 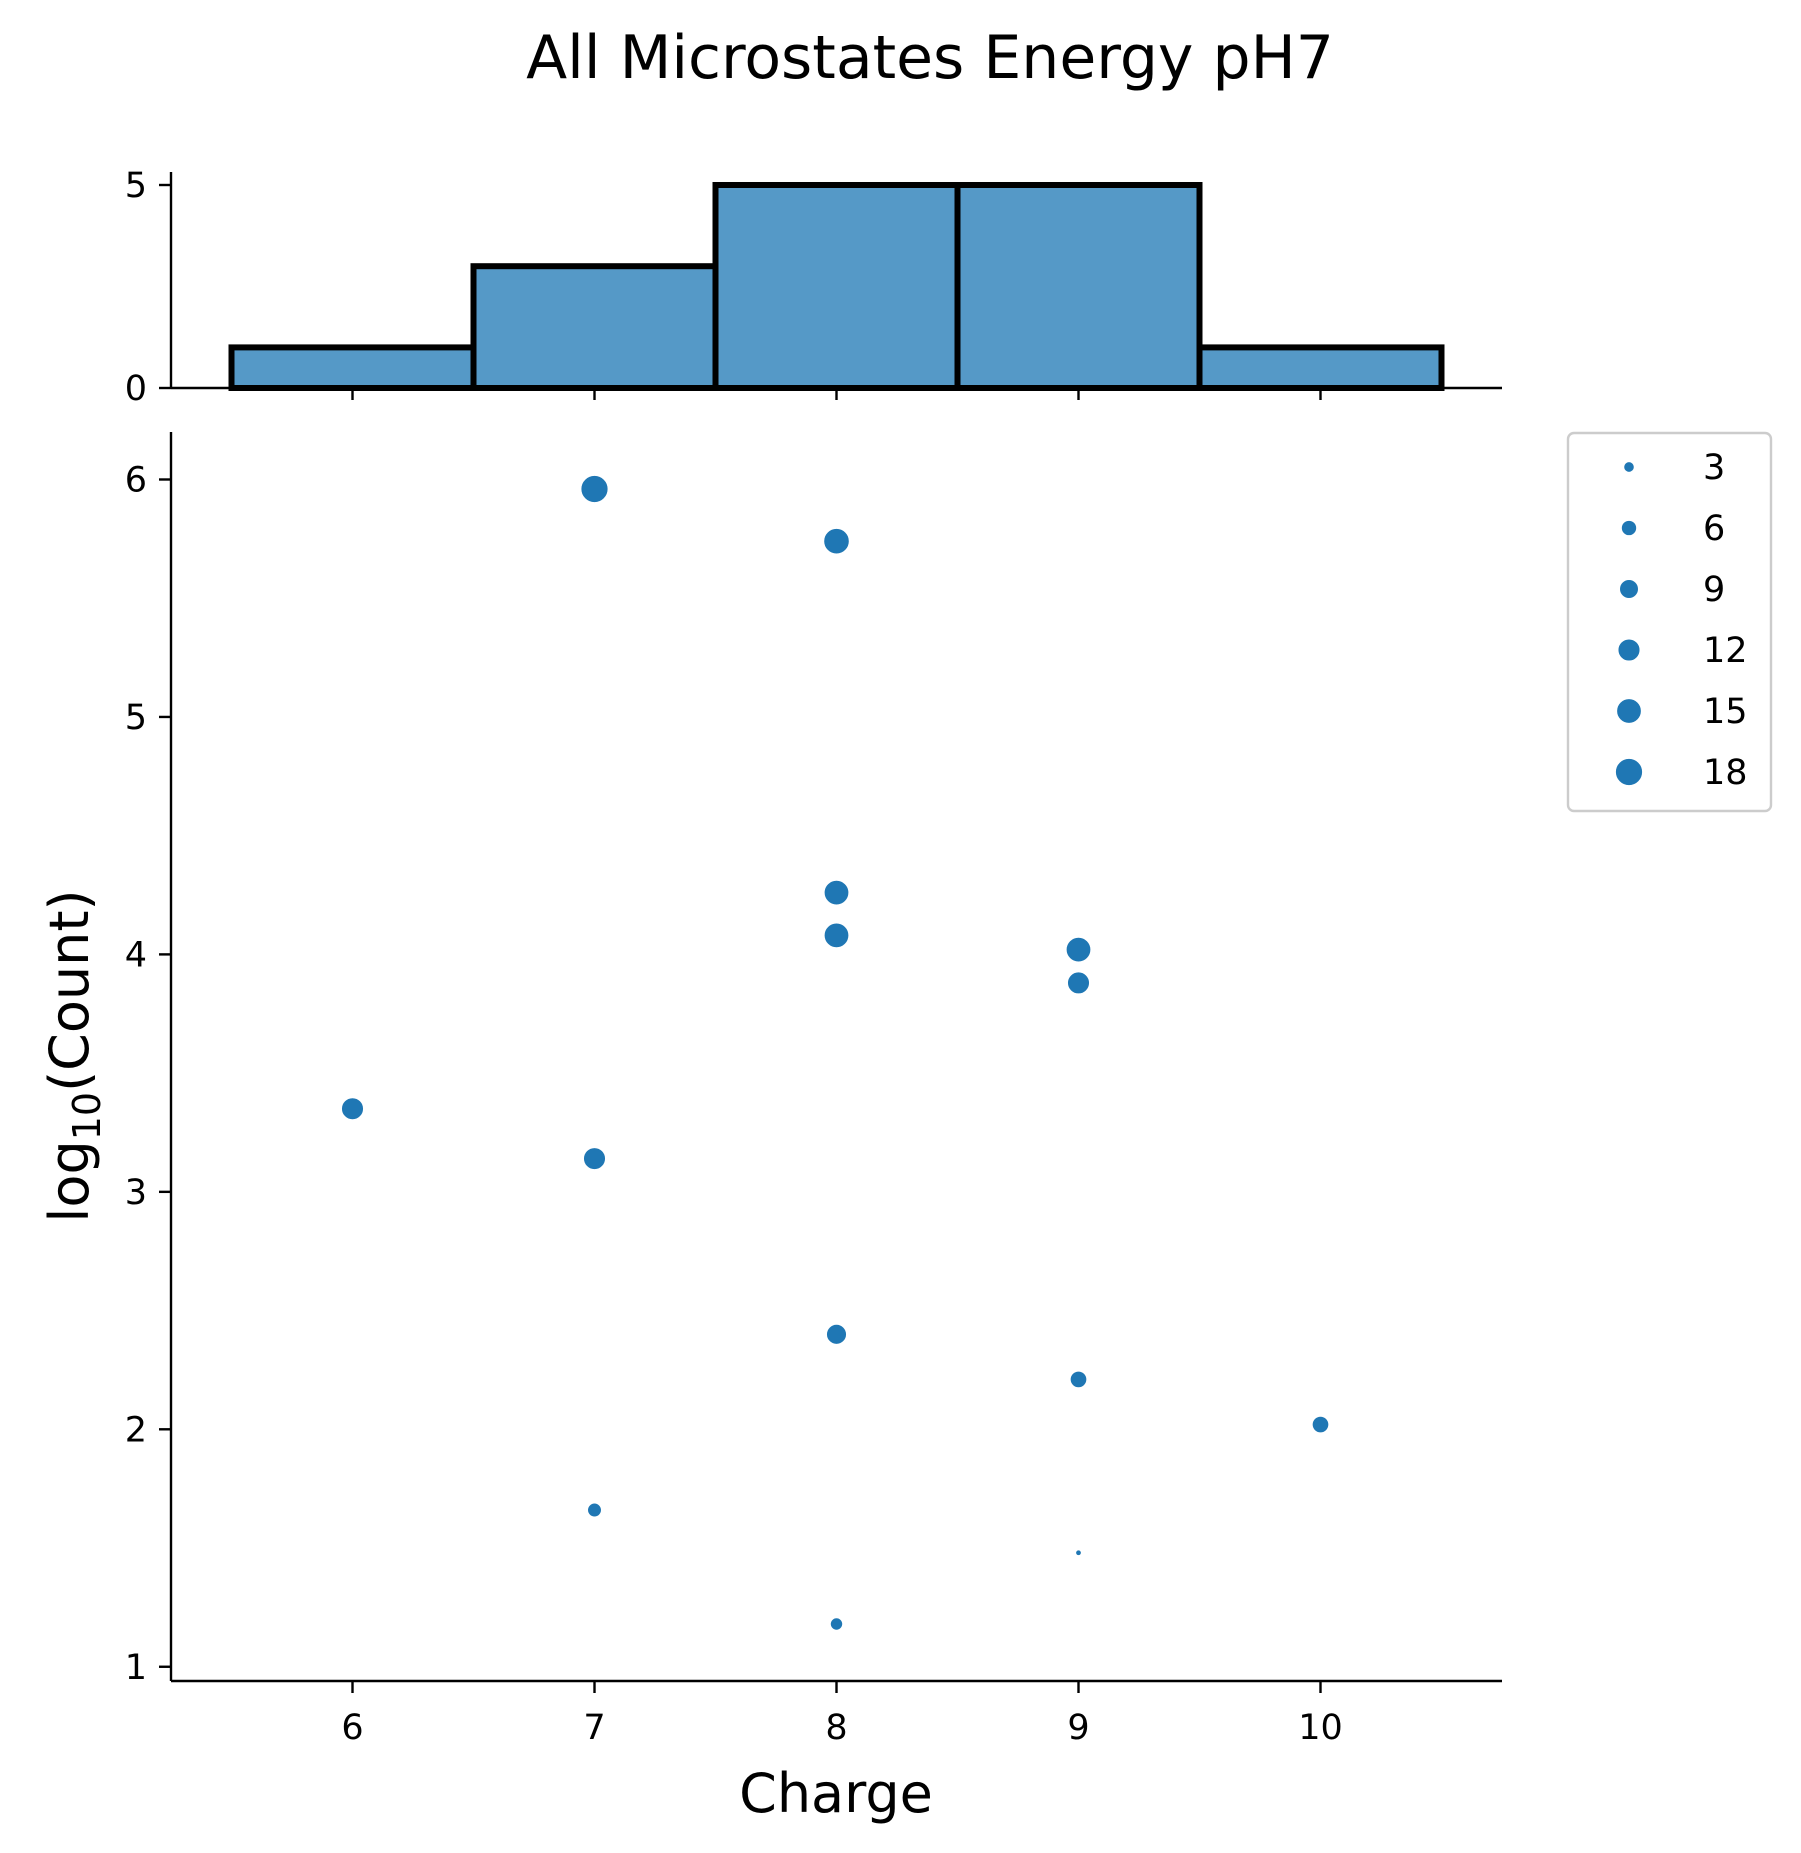 What do you see at coordinates (136, 718) in the screenshot?
I see `y-tick-label: 5` at bounding box center [136, 718].